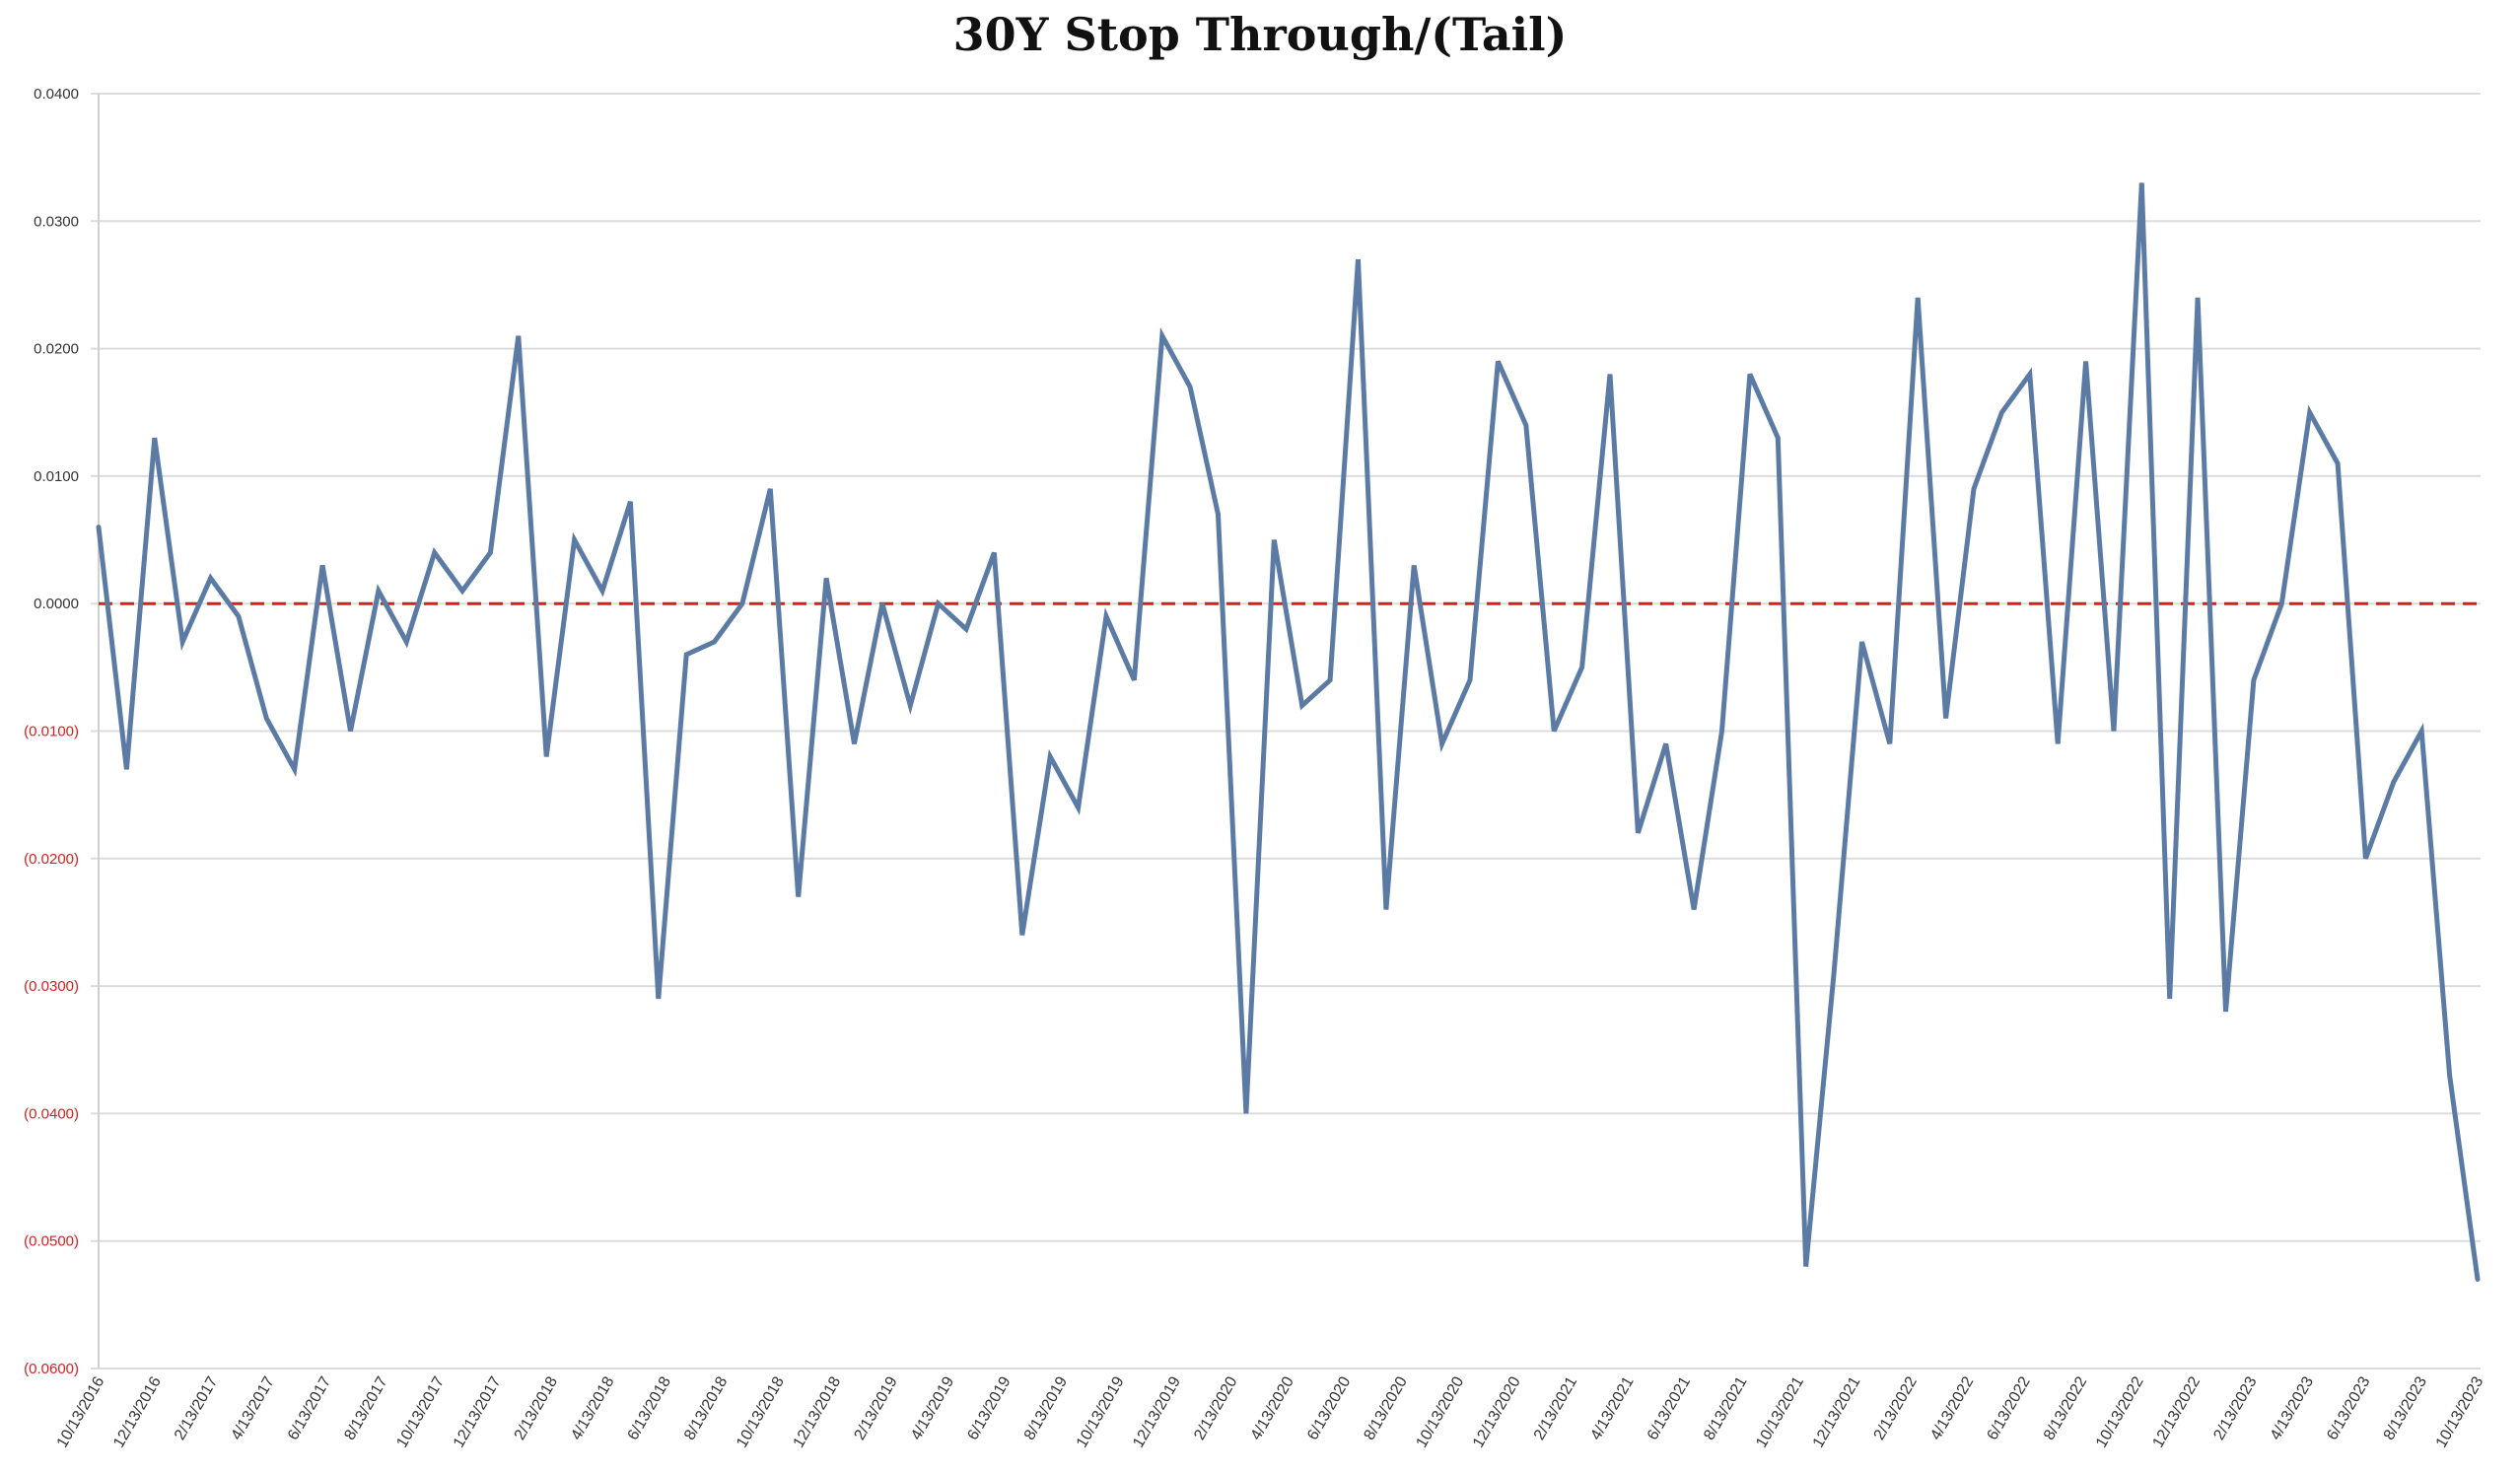 This screenshot has height=1475, width=2520. Describe the element at coordinates (1386, 1407) in the screenshot. I see `x-tick-label: 8/13/2020` at that location.